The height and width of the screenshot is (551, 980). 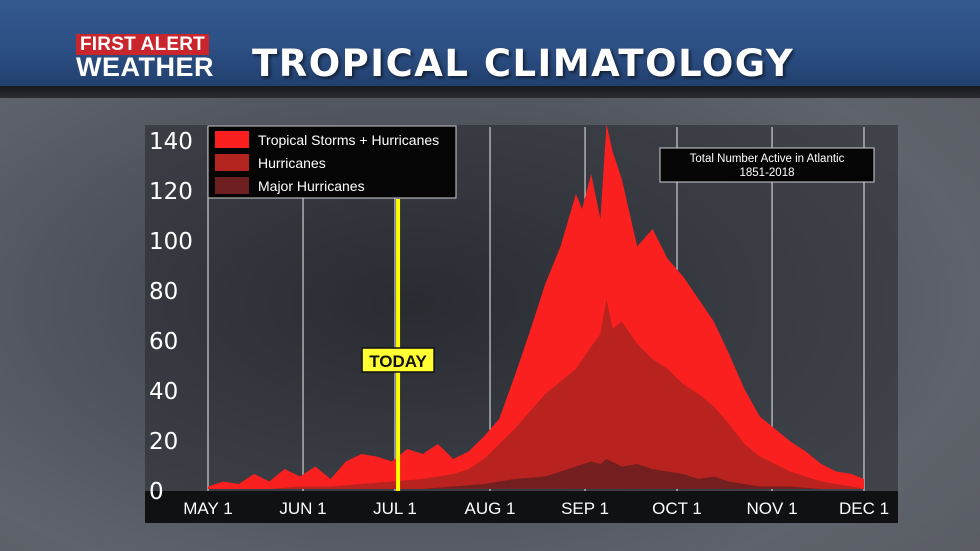 I want to click on y-tick-label: 0, so click(x=156, y=492).